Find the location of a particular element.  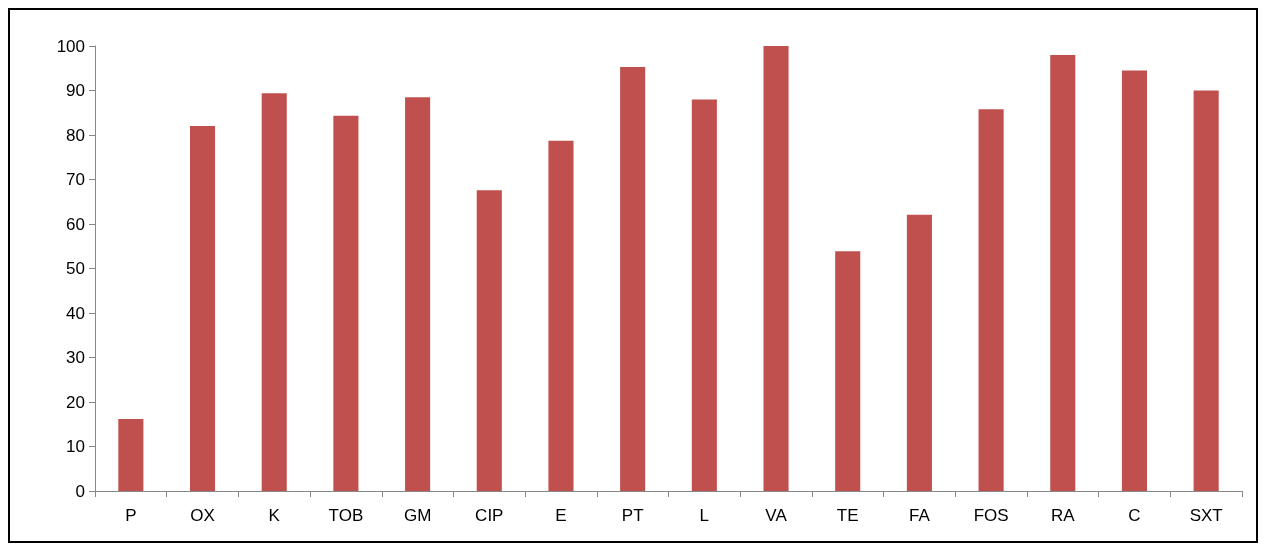

y-tick-label: 30 is located at coordinates (75, 357).